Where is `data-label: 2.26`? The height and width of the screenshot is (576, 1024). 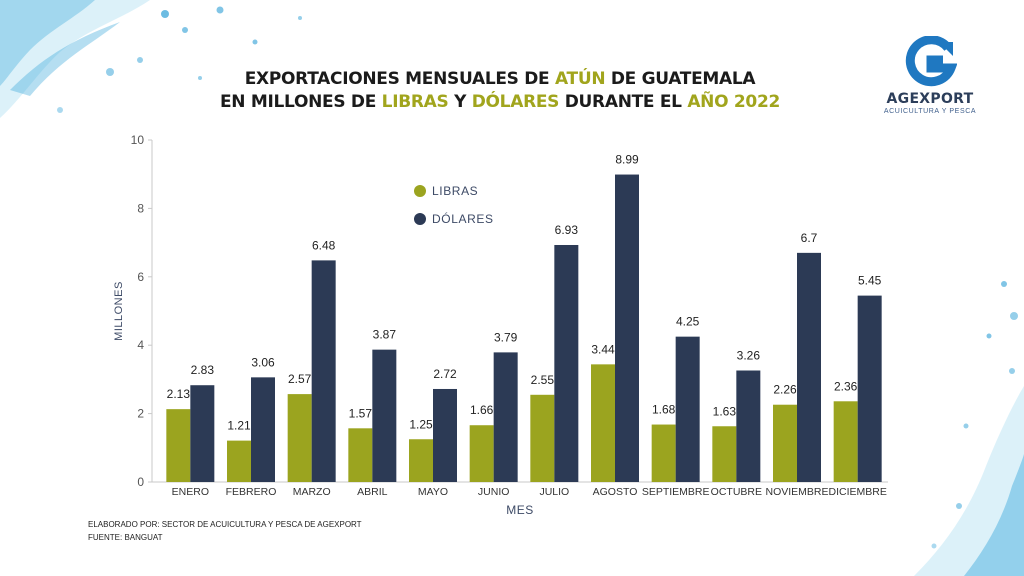 data-label: 2.26 is located at coordinates (785, 390).